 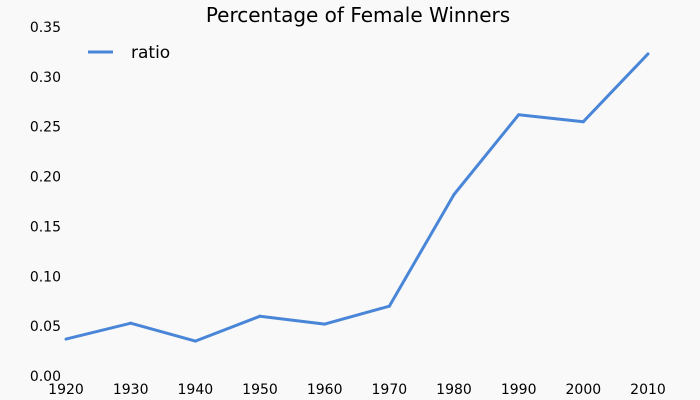 What do you see at coordinates (389, 306) in the screenshot?
I see `data-point-ratio-1970` at bounding box center [389, 306].